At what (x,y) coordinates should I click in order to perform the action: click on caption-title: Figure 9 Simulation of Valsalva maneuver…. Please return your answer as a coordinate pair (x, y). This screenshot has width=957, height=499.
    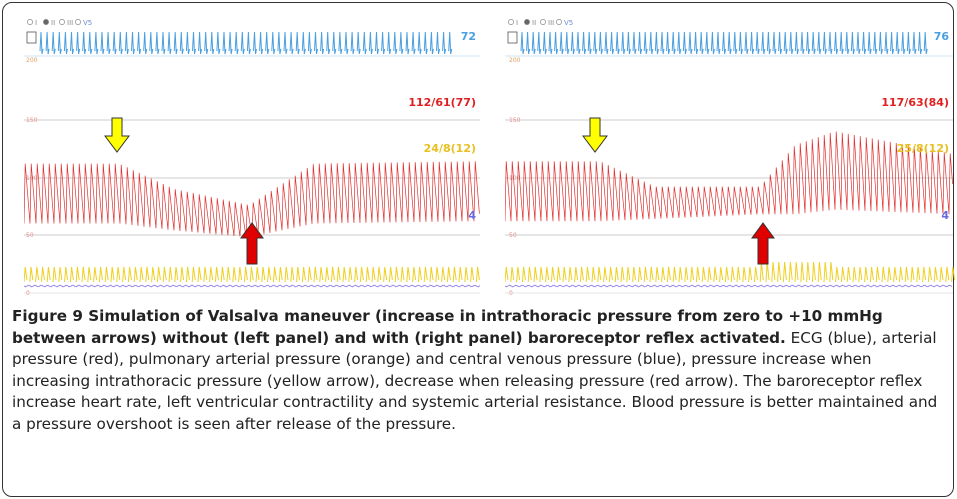
    Looking at the image, I should click on (447, 327).